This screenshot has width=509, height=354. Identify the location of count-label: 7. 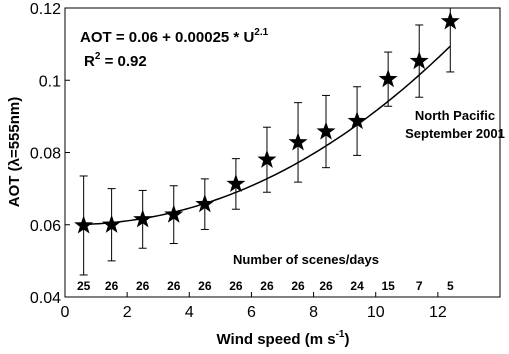
(419, 286).